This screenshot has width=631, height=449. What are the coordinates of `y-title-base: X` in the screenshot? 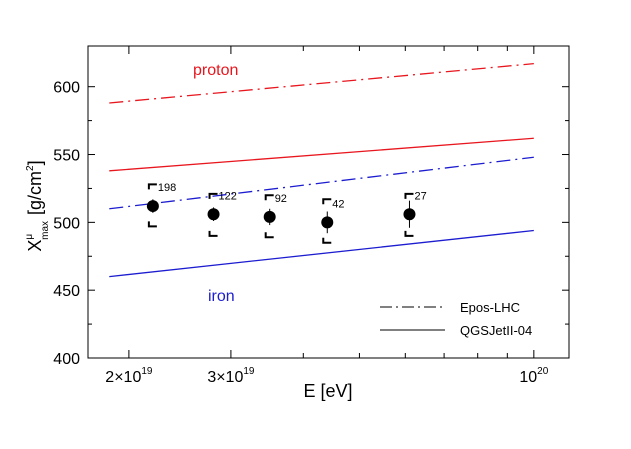 It's located at (35, 246).